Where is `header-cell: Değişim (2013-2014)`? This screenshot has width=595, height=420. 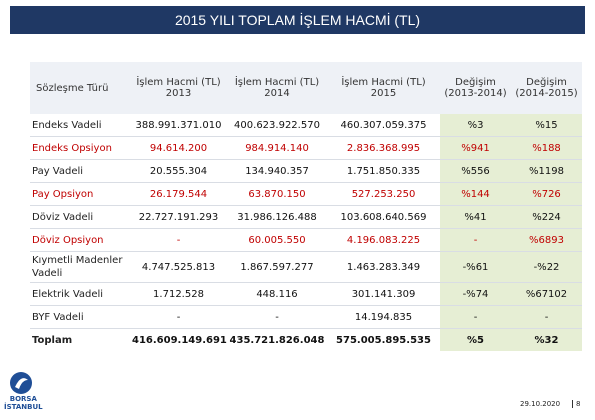
header-cell: Değişim (2013-2014) is located at coordinates (475, 88).